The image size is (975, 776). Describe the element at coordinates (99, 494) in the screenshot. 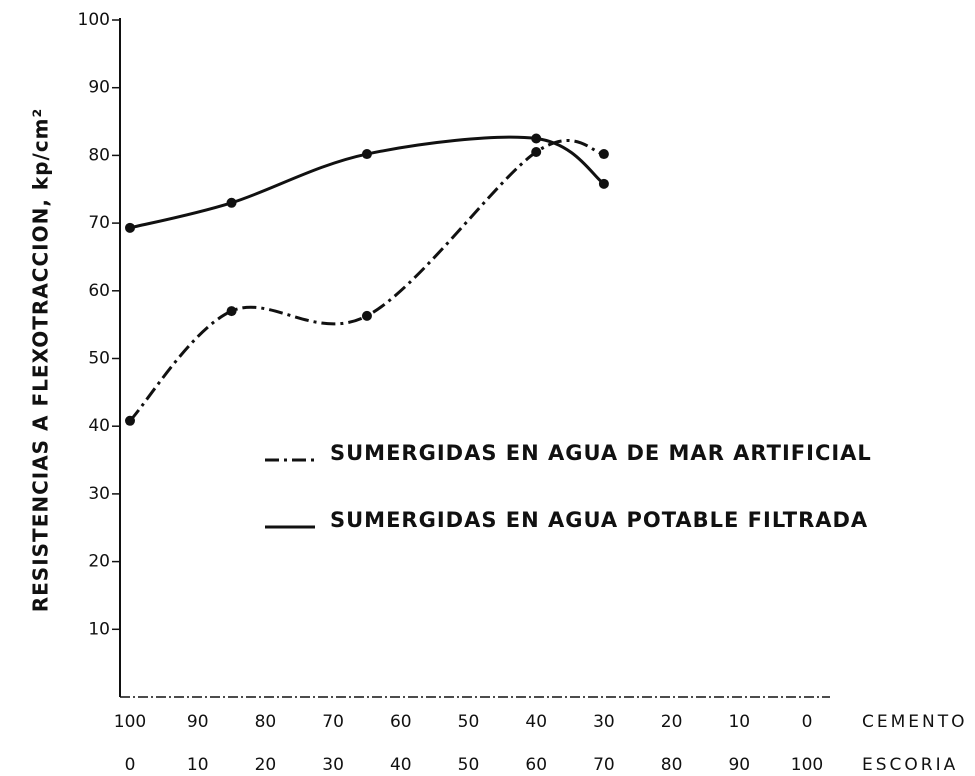

I see `y-tick-label: 30` at that location.